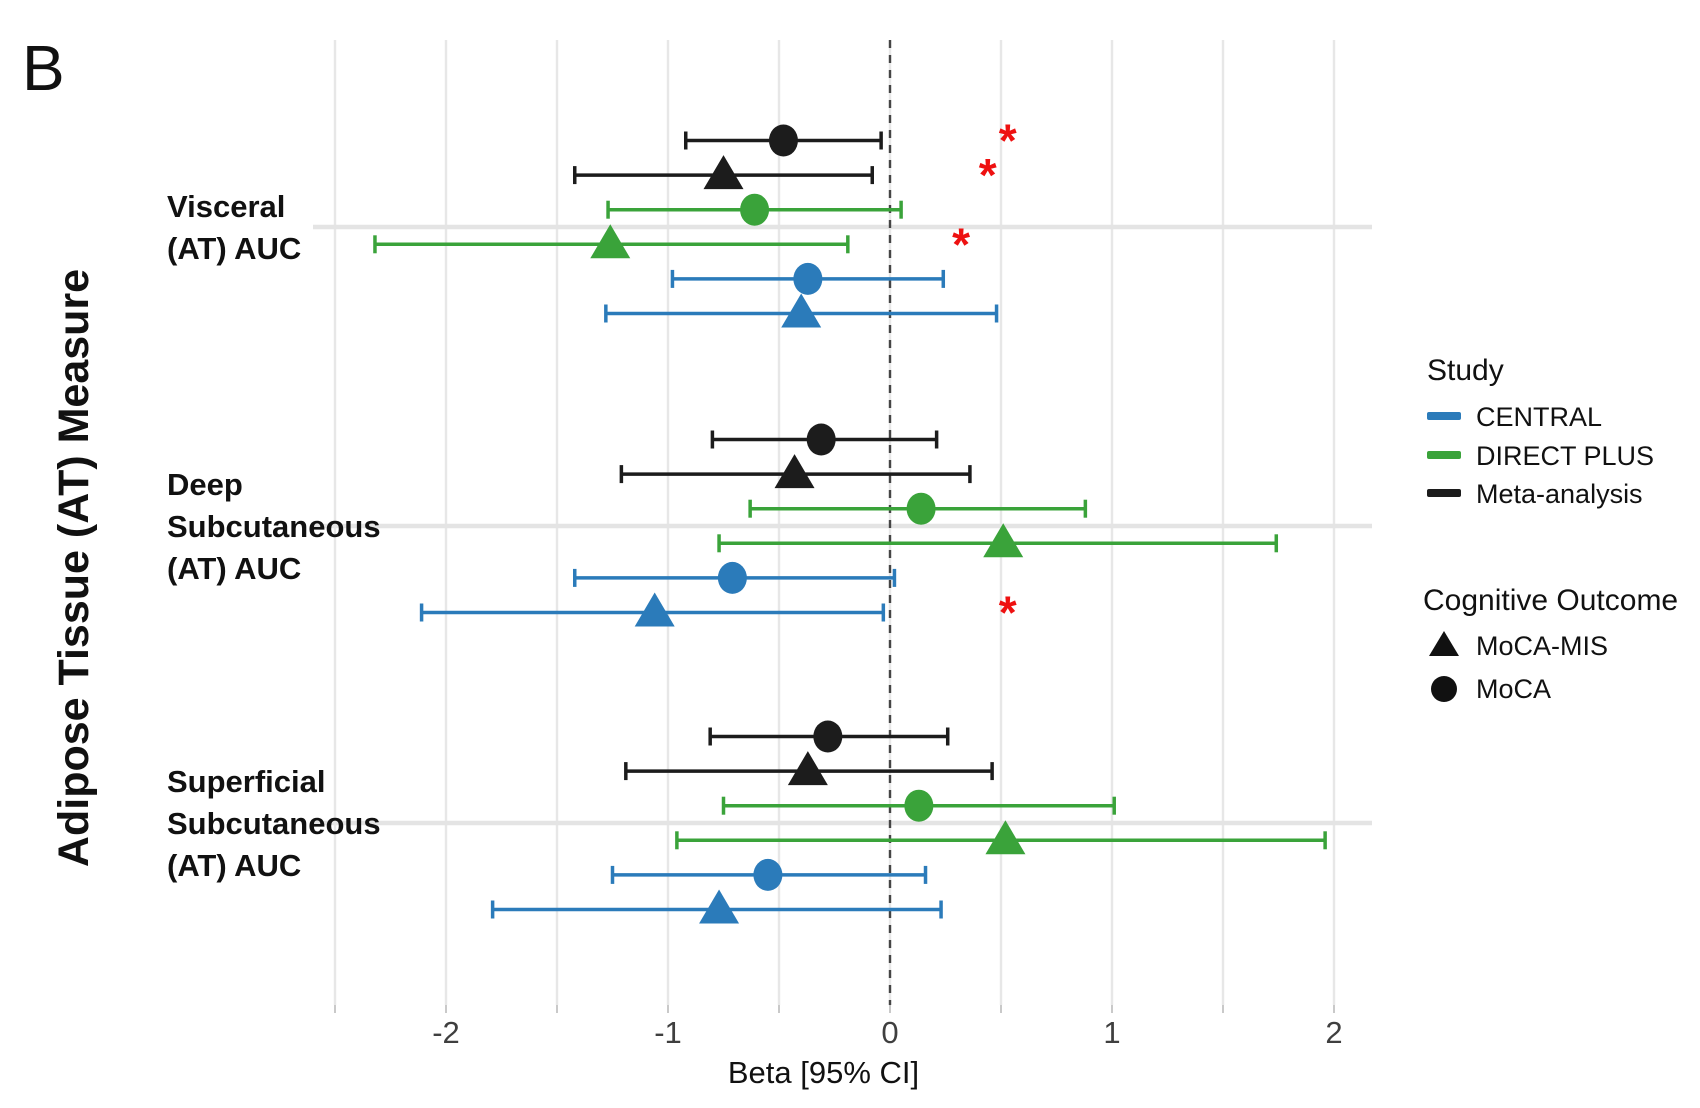 The width and height of the screenshot is (1700, 1108). Describe the element at coordinates (1333, 1032) in the screenshot. I see `x-tick-label: 2` at that location.